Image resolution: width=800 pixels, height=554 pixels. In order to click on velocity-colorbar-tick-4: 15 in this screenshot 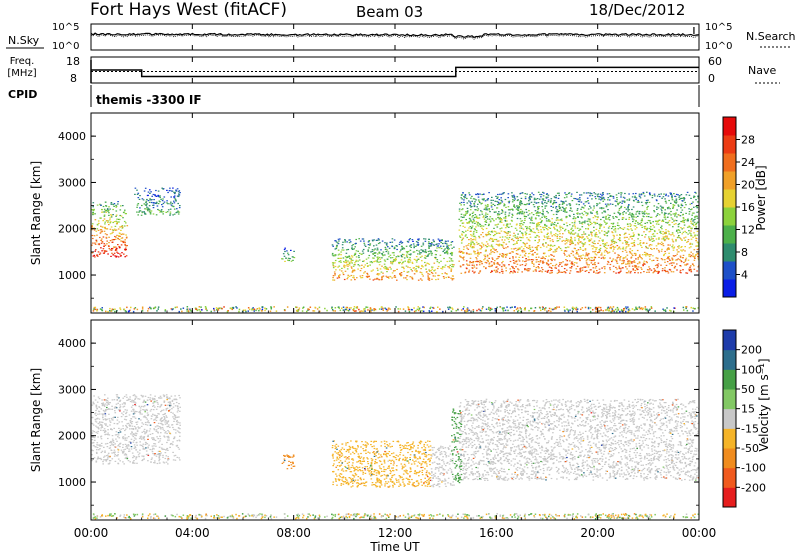, I will do `click(748, 409)`.